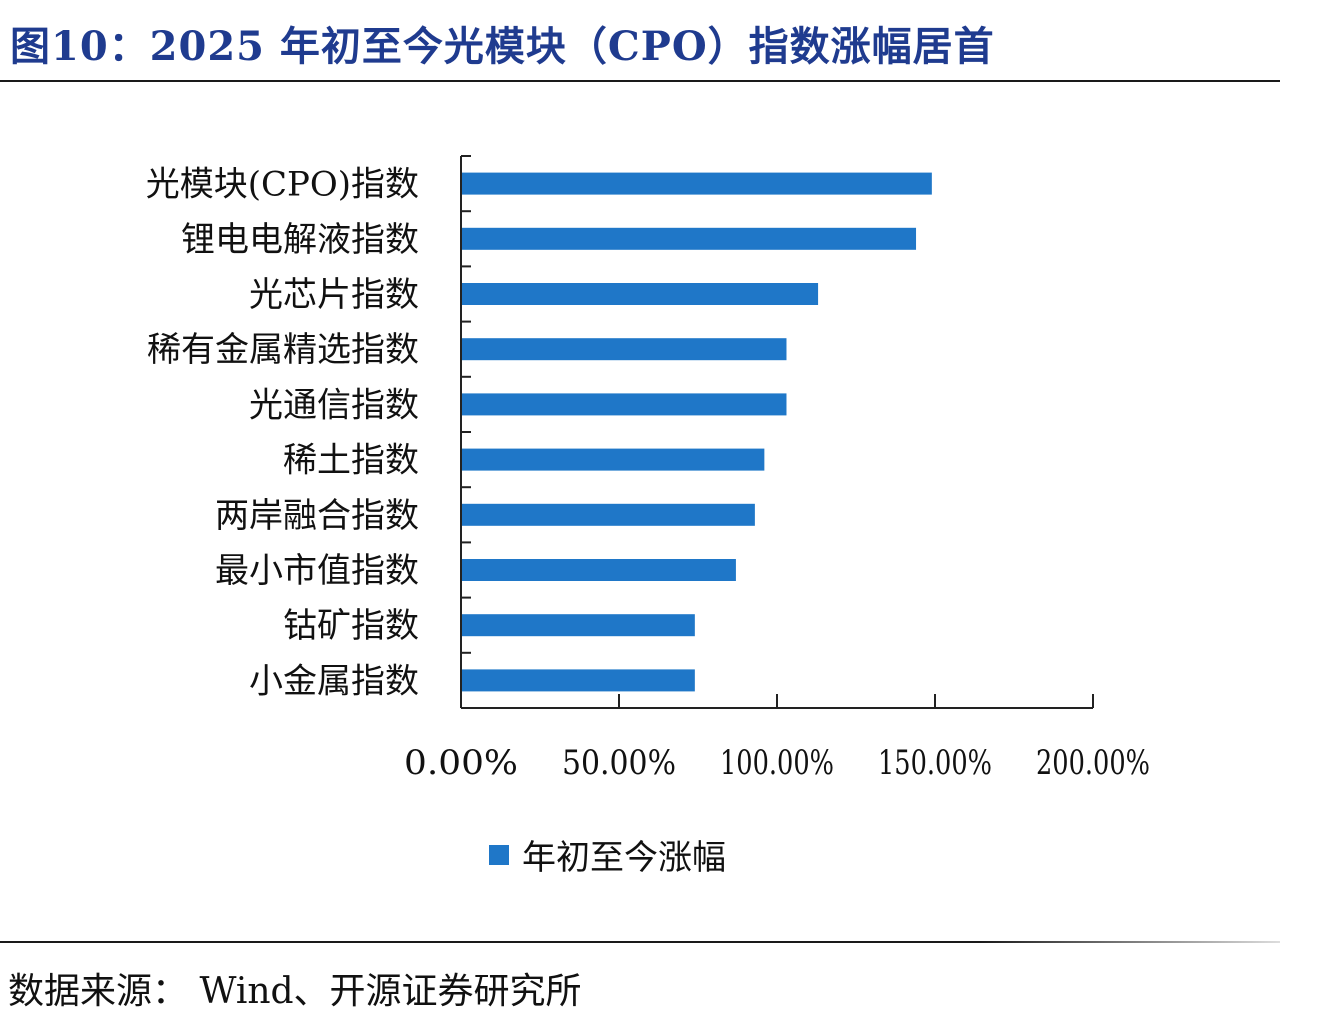 This screenshot has height=1030, width=1318. Describe the element at coordinates (935, 763) in the screenshot. I see `x-tick-label: 150.00%` at that location.